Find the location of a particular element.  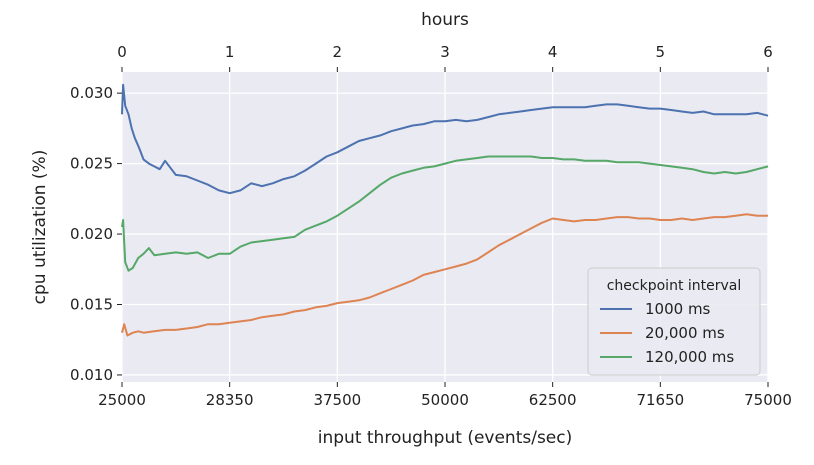

x2-tick-label: 4 is located at coordinates (553, 52).